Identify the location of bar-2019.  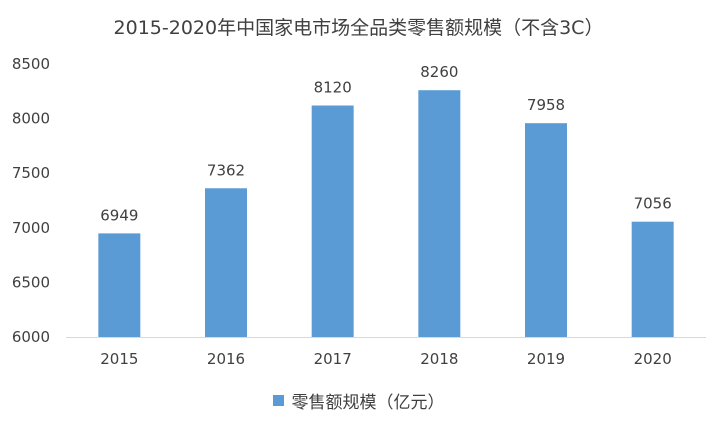
(546, 230).